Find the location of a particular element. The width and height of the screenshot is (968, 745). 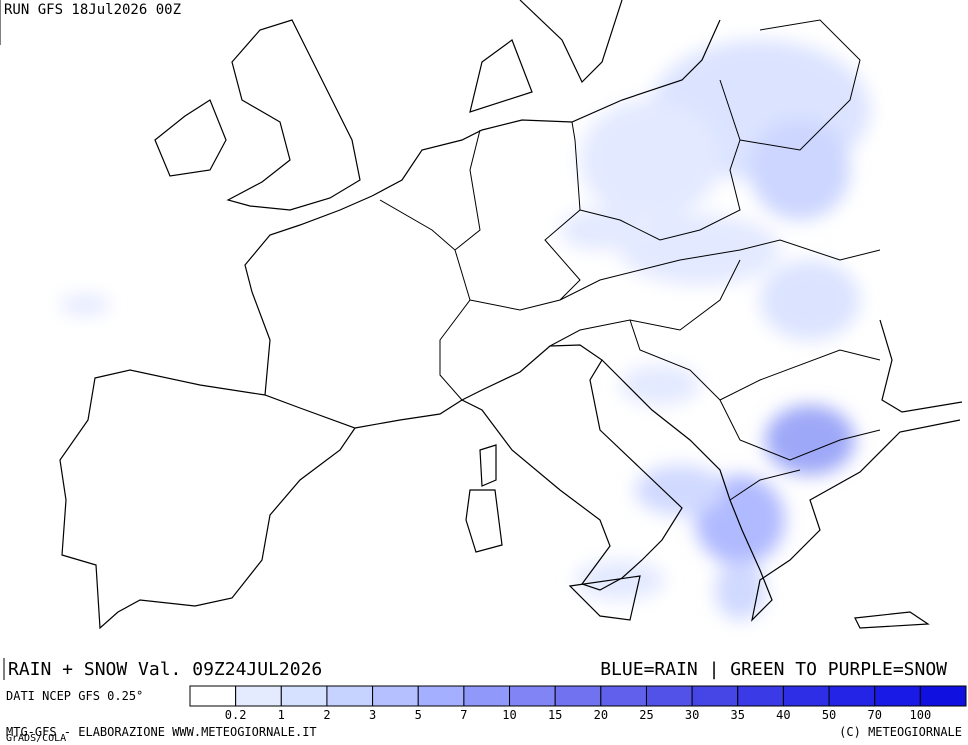

legend-label: 7 is located at coordinates (463, 715).